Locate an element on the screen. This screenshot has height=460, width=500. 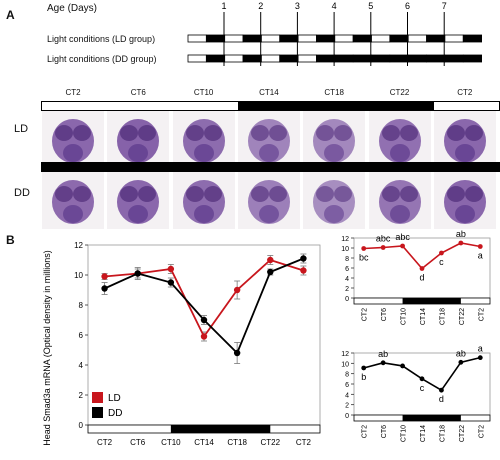
dd-light-label: Light conditions (DD group) is located at coordinates (102, 59).